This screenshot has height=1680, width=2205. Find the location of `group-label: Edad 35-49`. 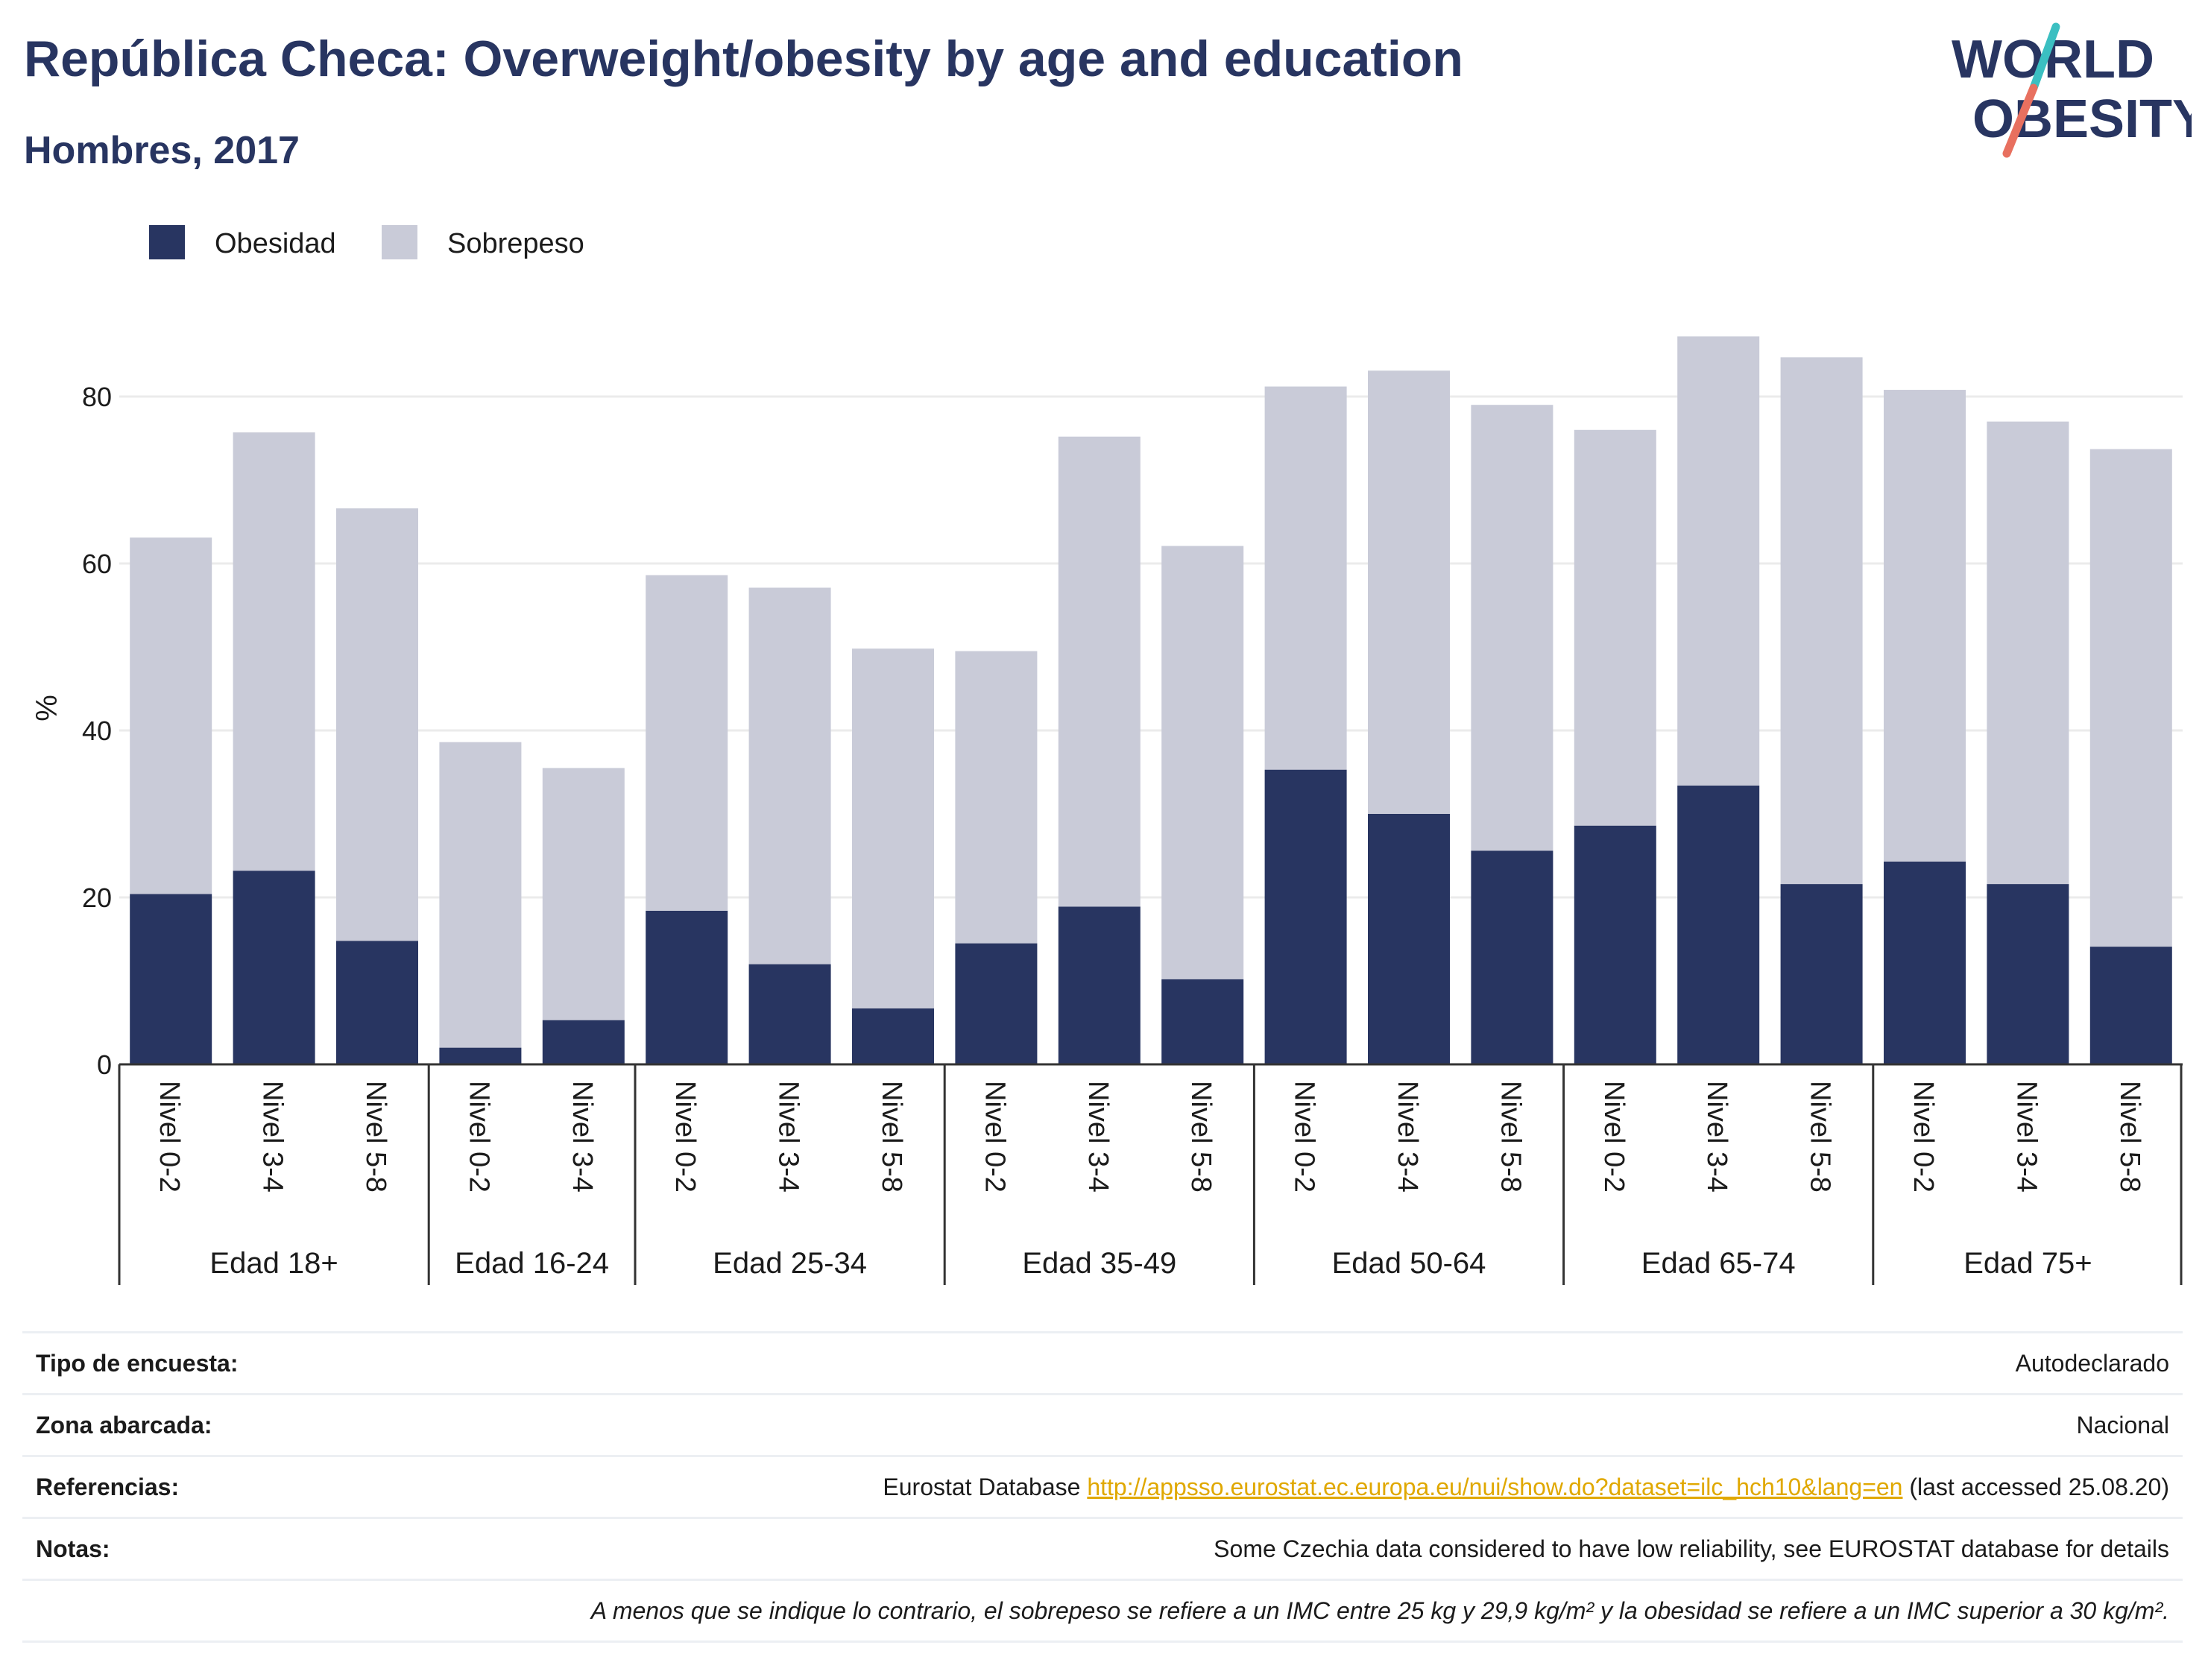

group-label: Edad 35-49 is located at coordinates (1099, 1263).